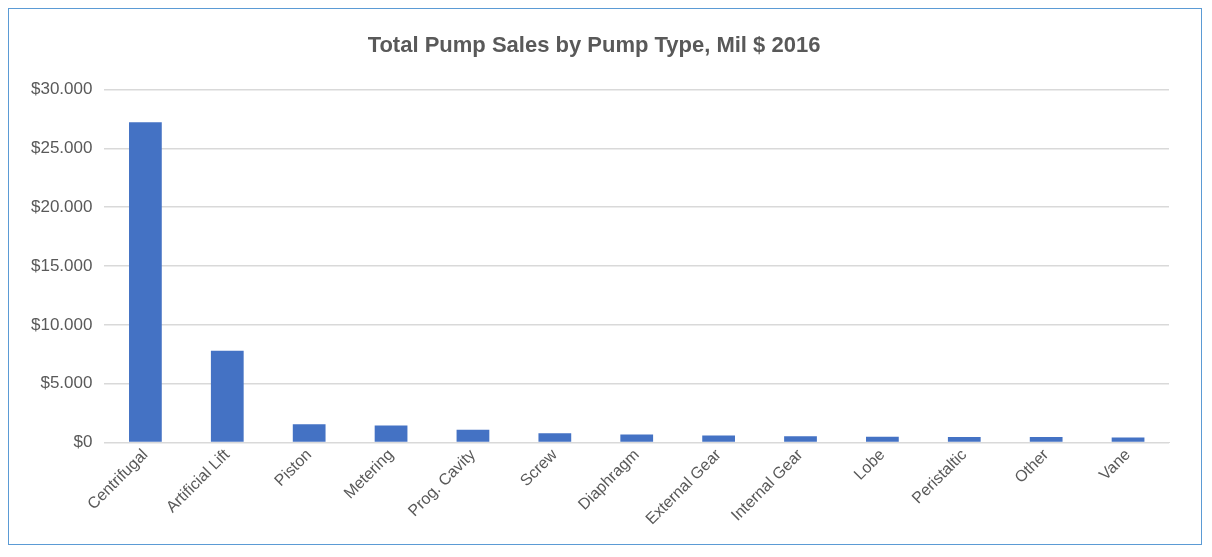 The image size is (1212, 557). What do you see at coordinates (1114, 464) in the screenshot?
I see `x-tick-label: Vane` at bounding box center [1114, 464].